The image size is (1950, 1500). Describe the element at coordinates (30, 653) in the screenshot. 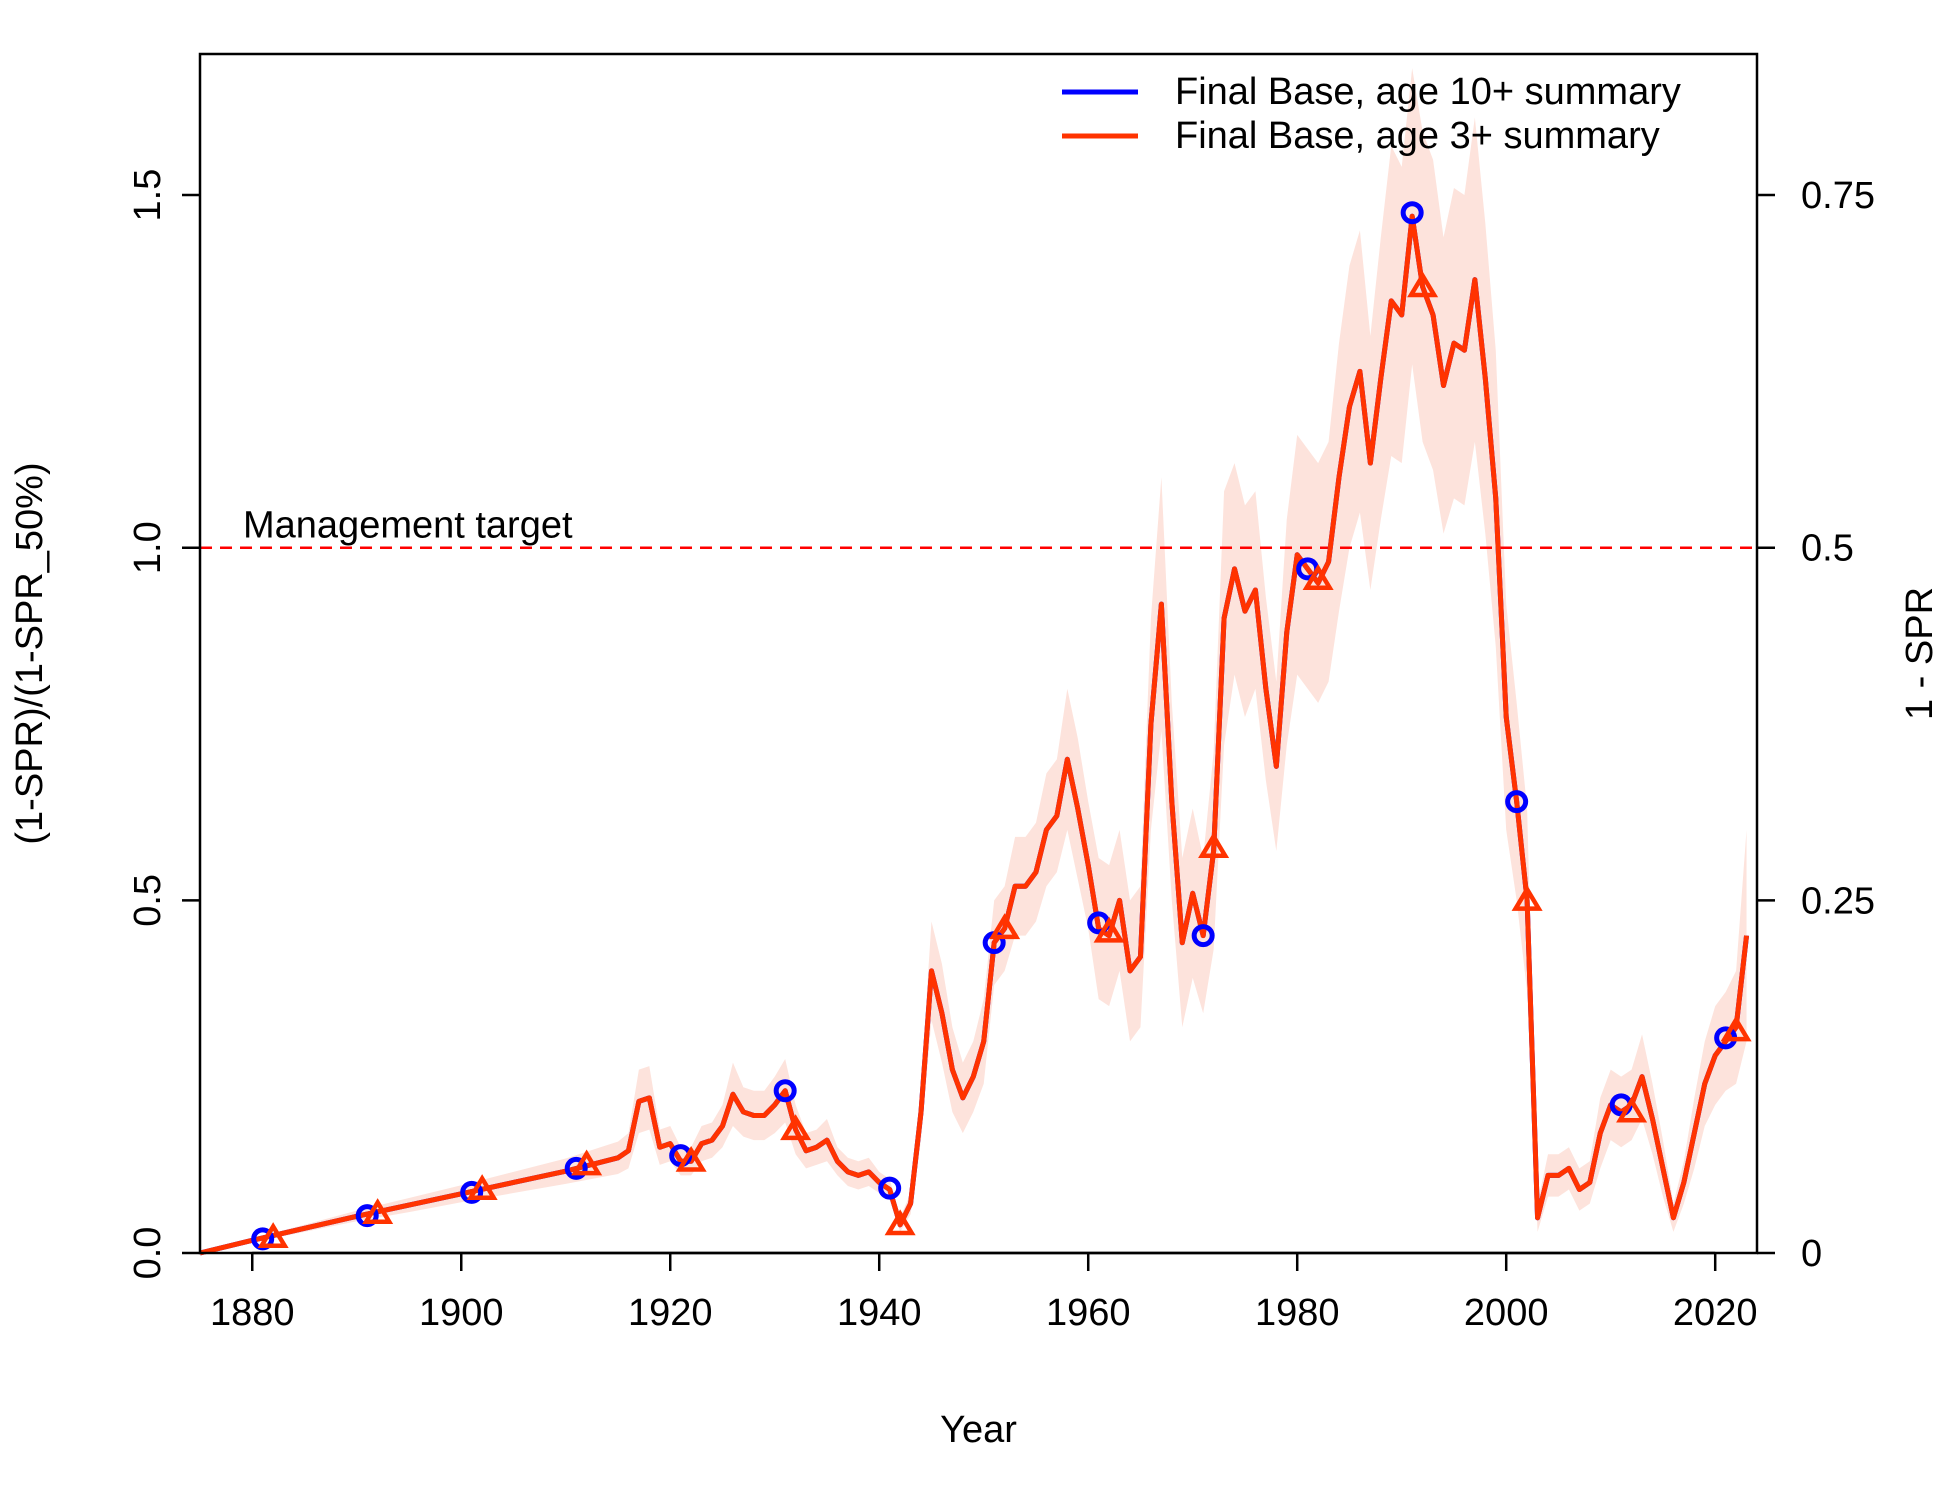

I see `y-axis-title: (1-SPR)/(1-SPR_50%)` at that location.